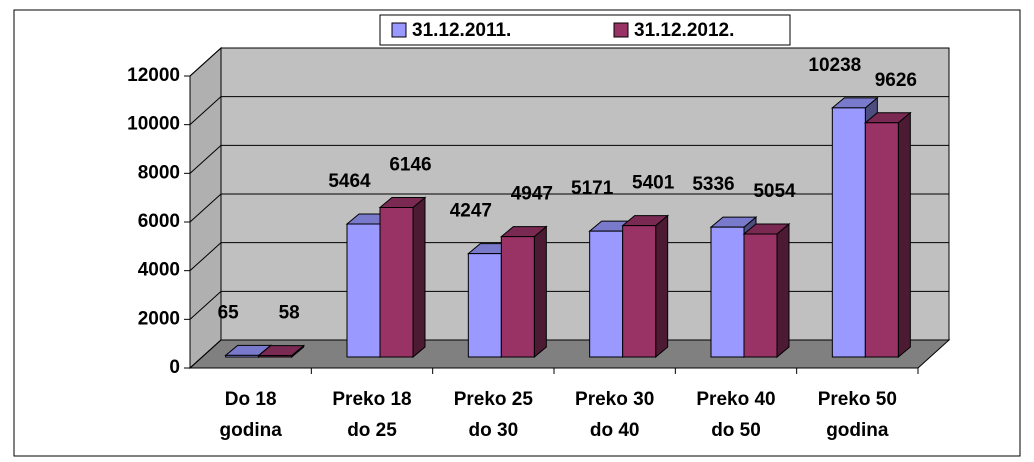  Describe the element at coordinates (471, 211) in the screenshot. I see `value-label: 4247` at that location.